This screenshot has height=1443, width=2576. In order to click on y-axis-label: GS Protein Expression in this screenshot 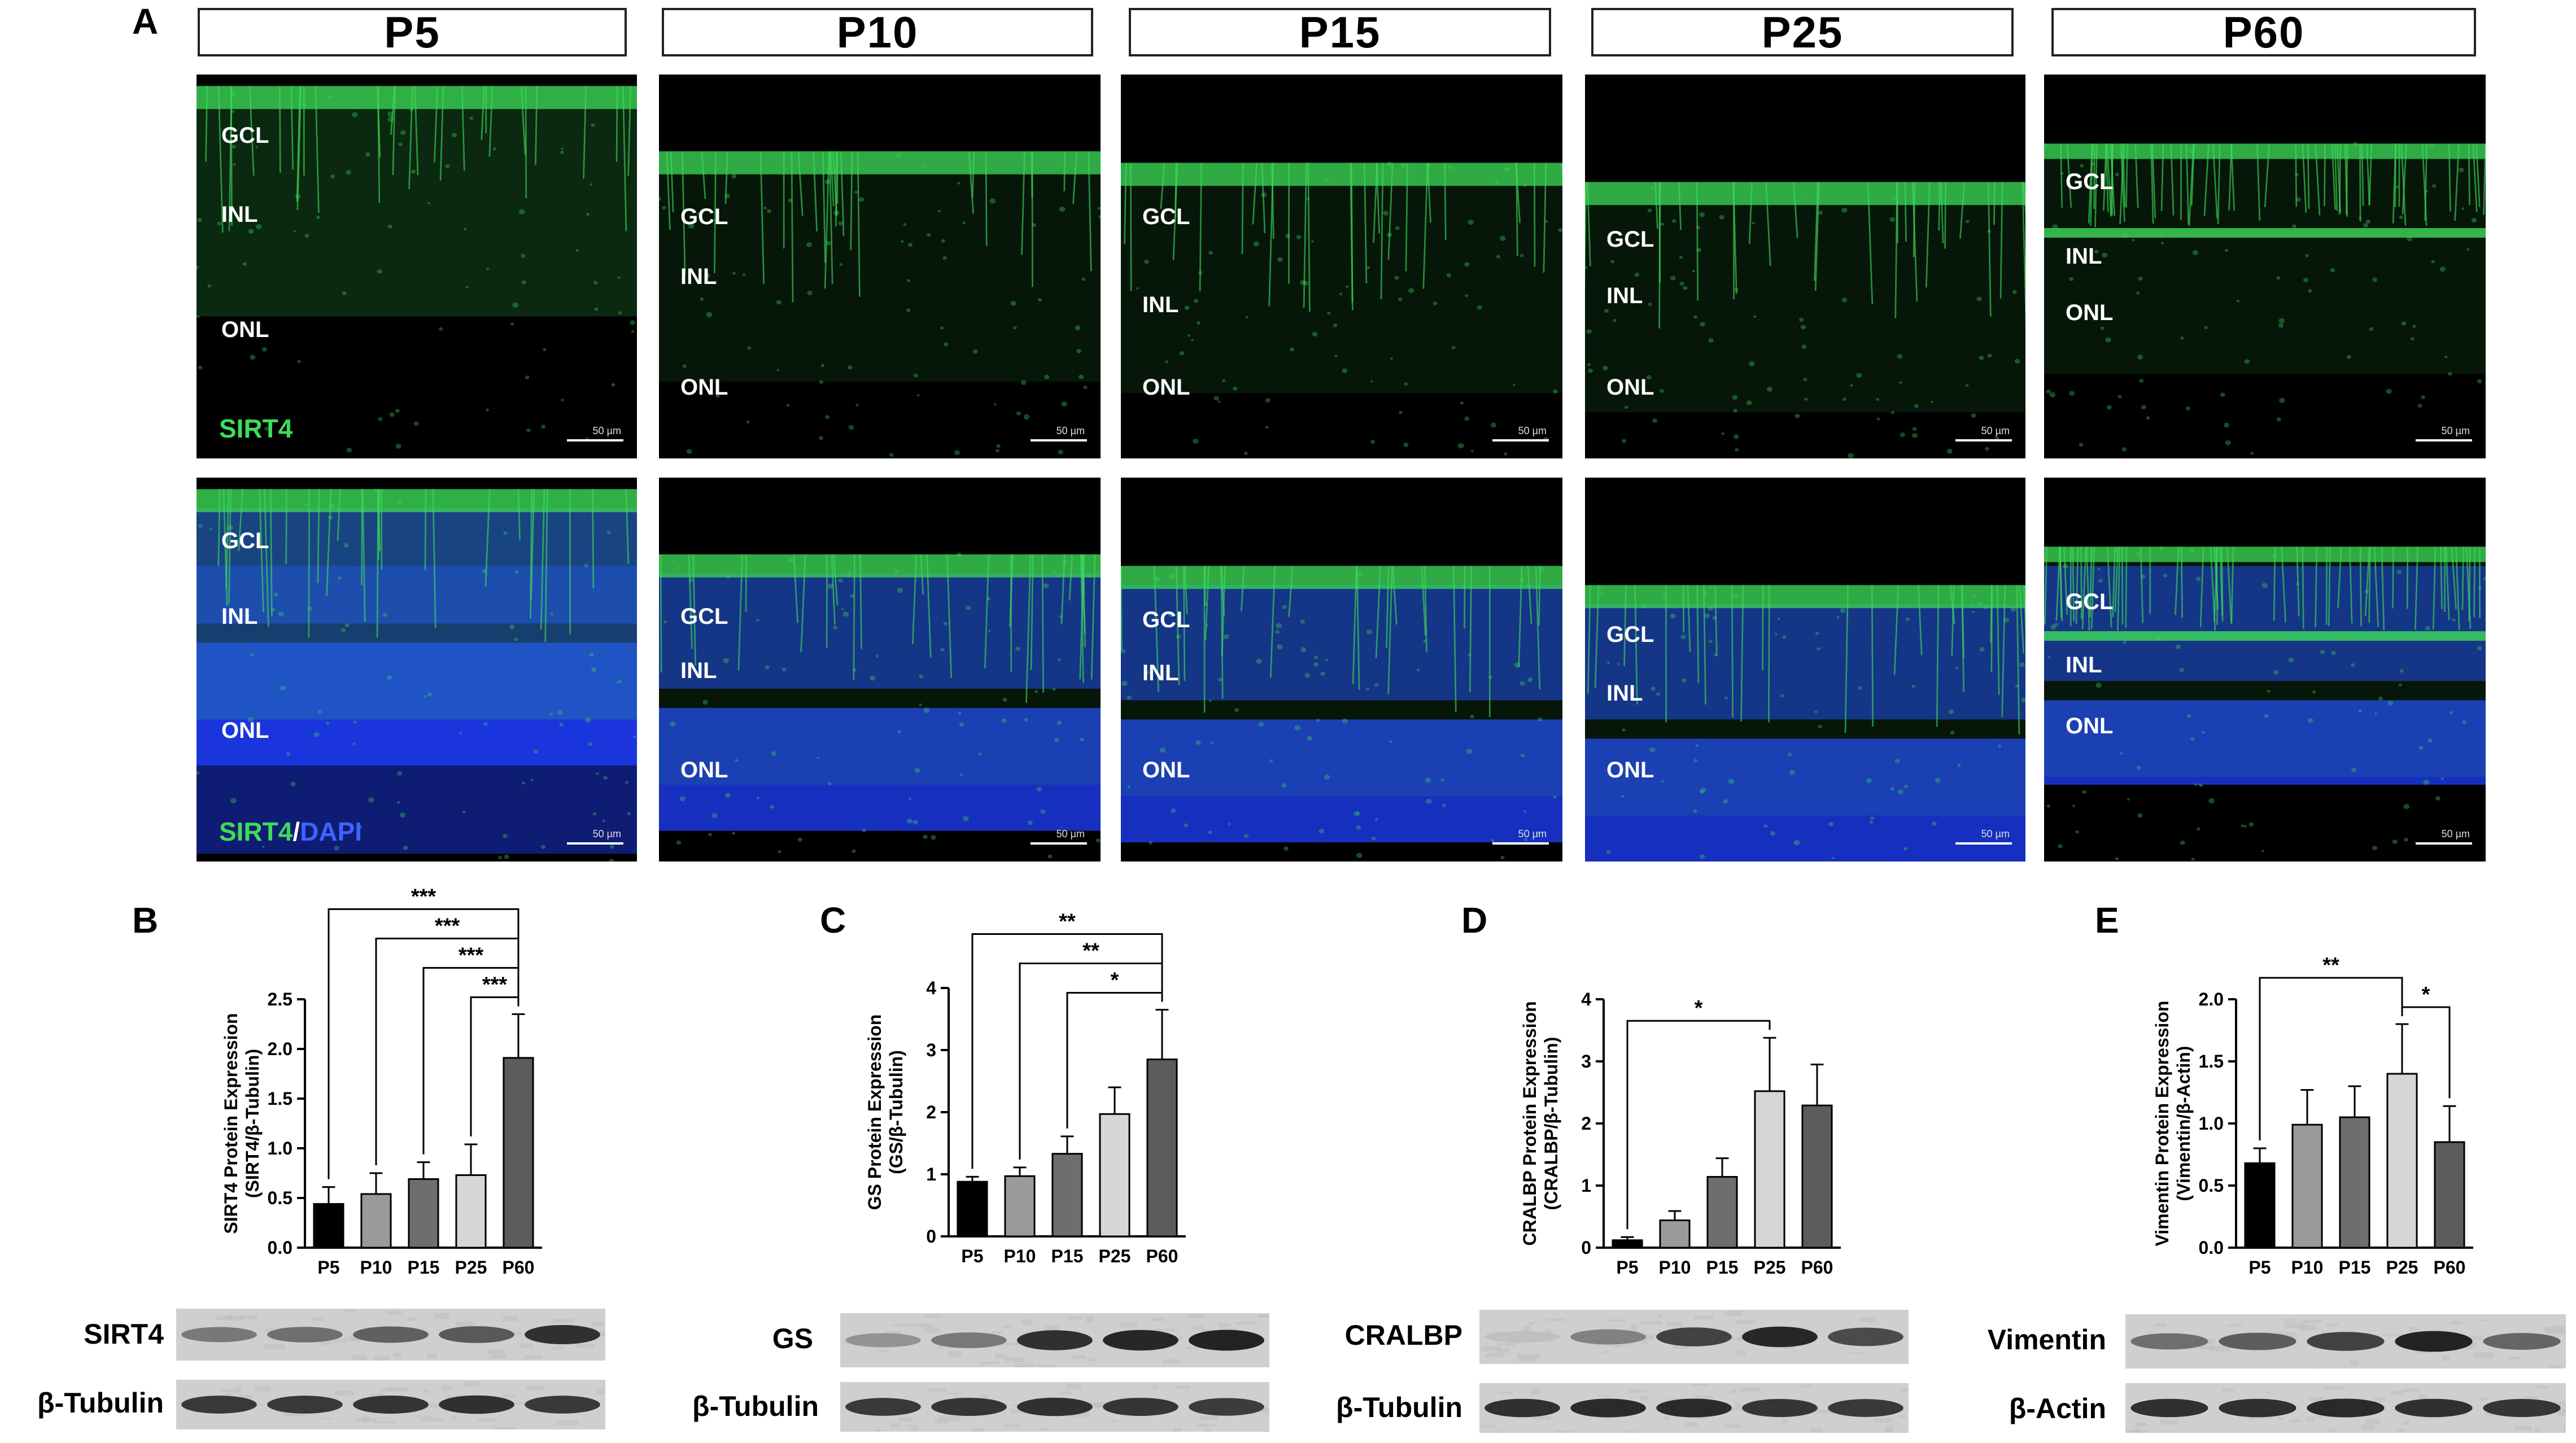, I will do `click(875, 1112)`.